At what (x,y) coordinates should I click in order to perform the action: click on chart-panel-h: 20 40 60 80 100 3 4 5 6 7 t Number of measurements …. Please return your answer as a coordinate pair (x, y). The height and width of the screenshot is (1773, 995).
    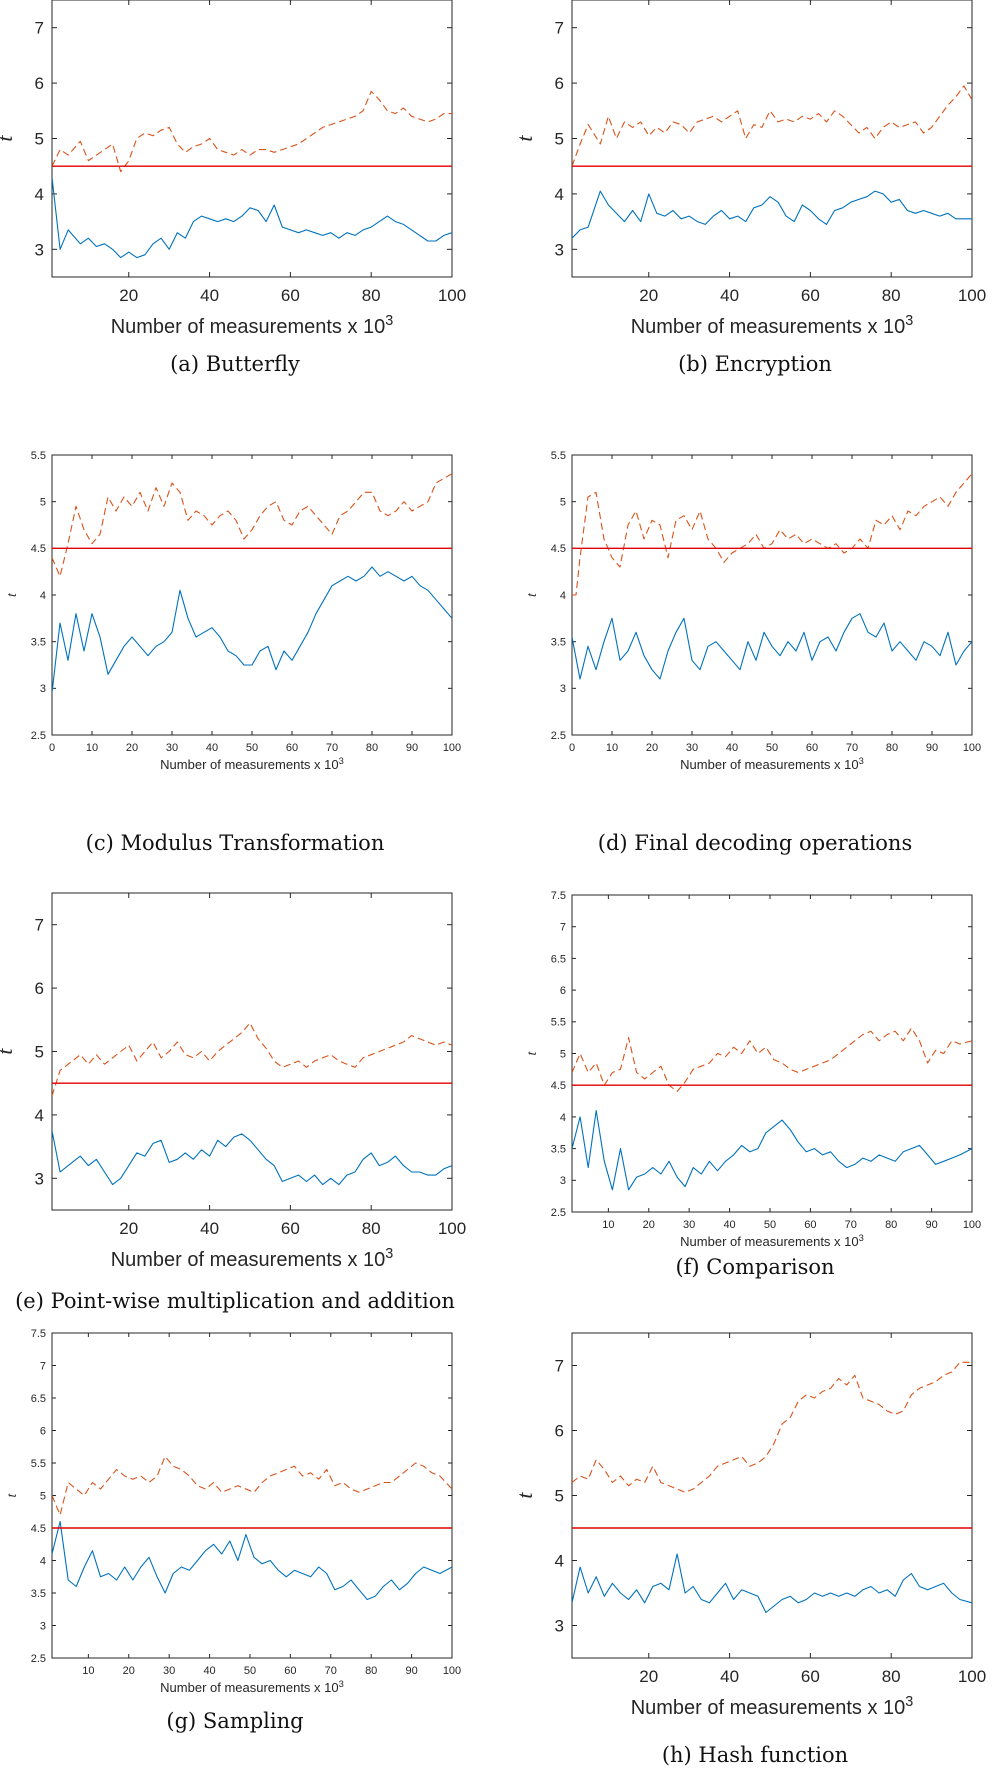
    Looking at the image, I should click on (751, 1552).